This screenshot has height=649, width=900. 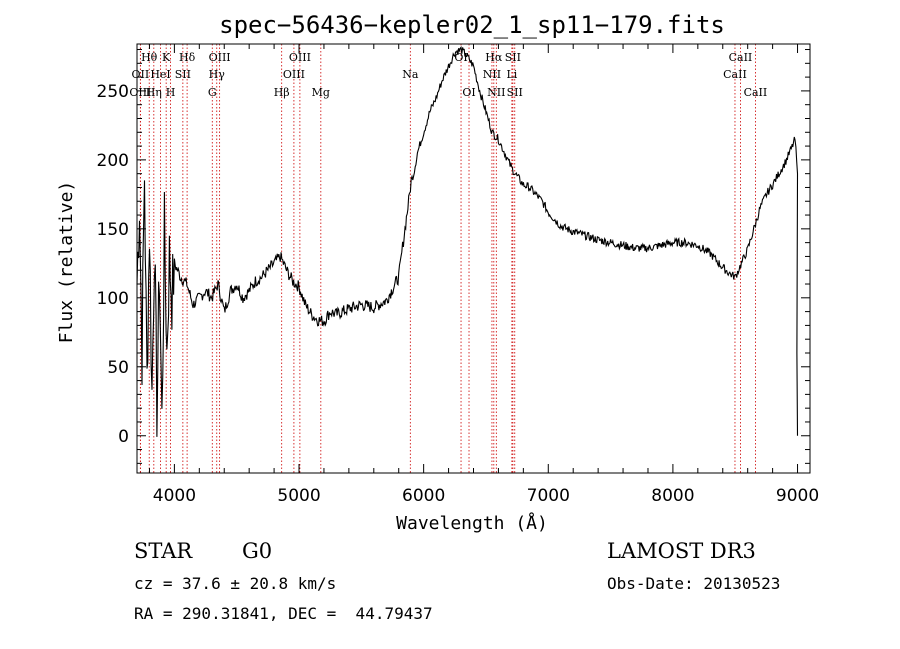 What do you see at coordinates (113, 161) in the screenshot?
I see `y-tick-label: 200` at bounding box center [113, 161].